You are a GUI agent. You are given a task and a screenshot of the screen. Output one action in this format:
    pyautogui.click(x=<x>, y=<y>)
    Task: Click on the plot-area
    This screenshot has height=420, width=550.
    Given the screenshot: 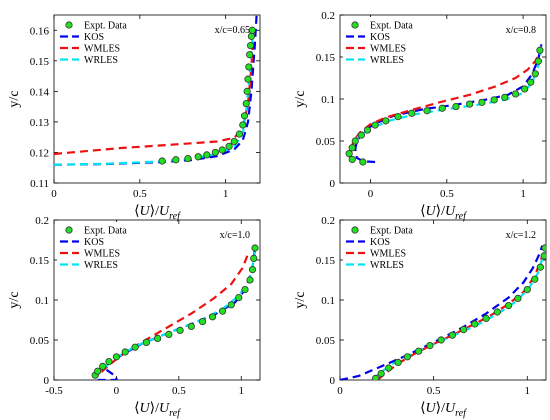 What is the action you would take?
    pyautogui.click(x=156, y=90)
    